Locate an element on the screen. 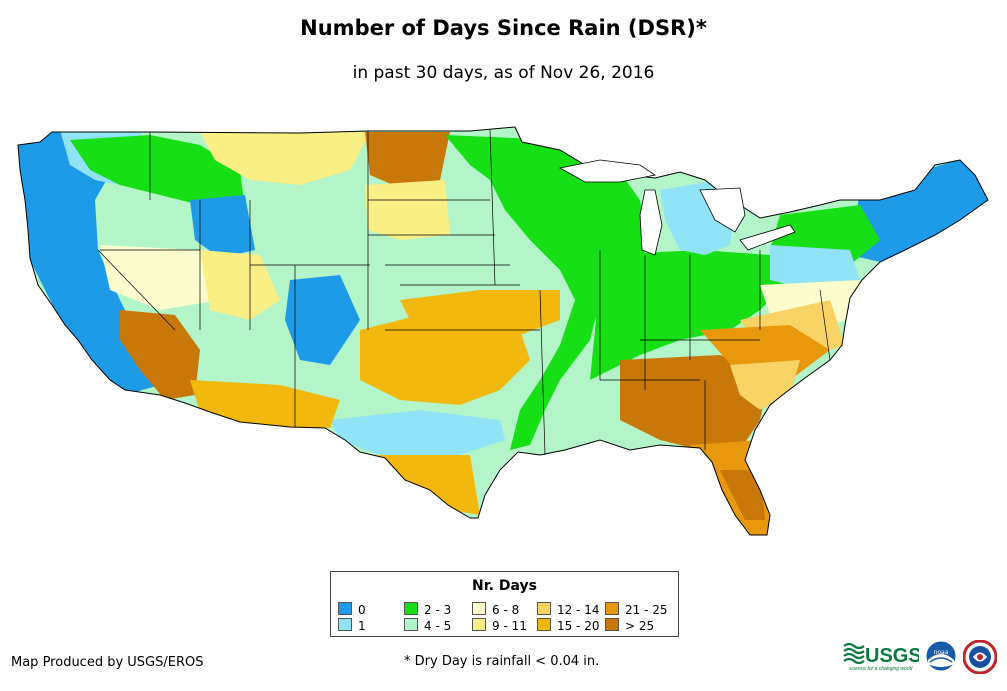 The width and height of the screenshot is (1007, 691). legend-label: 12 - 14 is located at coordinates (578, 610).